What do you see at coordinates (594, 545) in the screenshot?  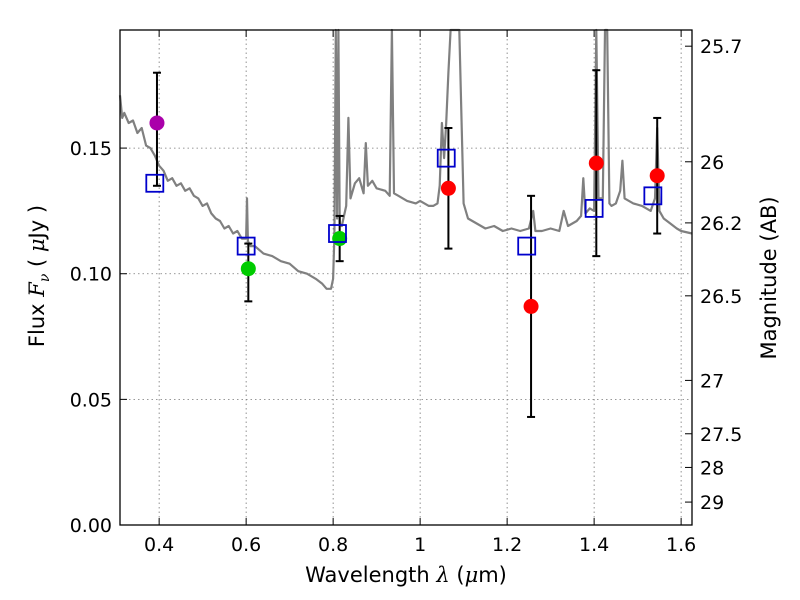 I see `x-tick-label: 1.4` at bounding box center [594, 545].